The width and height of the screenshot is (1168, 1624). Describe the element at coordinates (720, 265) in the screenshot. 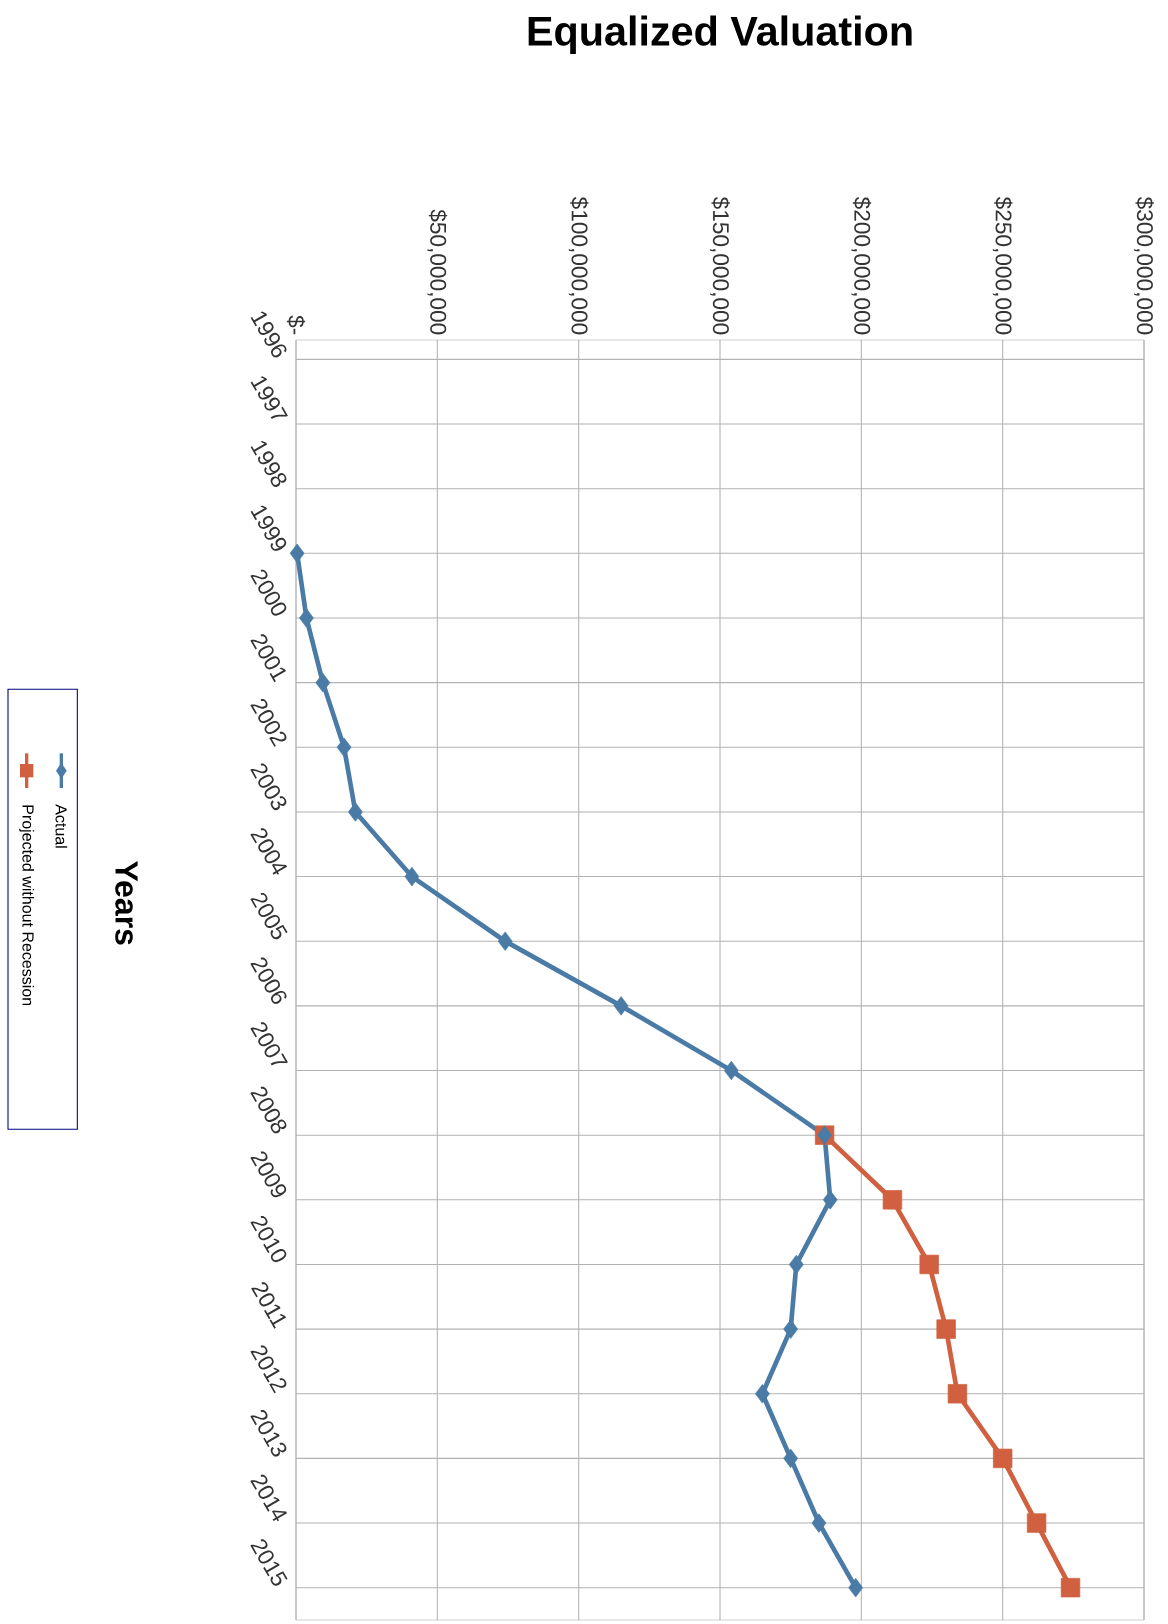

I see `x-tick-label: $150,000,000` at that location.